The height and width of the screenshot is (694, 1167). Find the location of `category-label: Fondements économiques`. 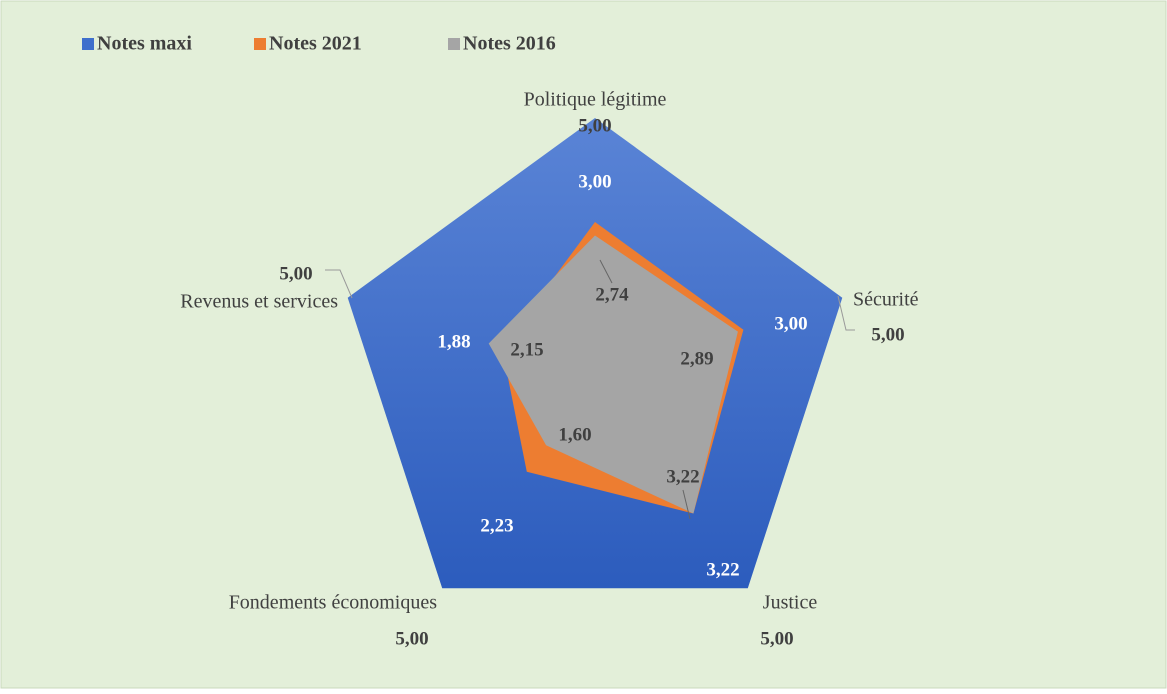

category-label: Fondements économiques is located at coordinates (333, 603).